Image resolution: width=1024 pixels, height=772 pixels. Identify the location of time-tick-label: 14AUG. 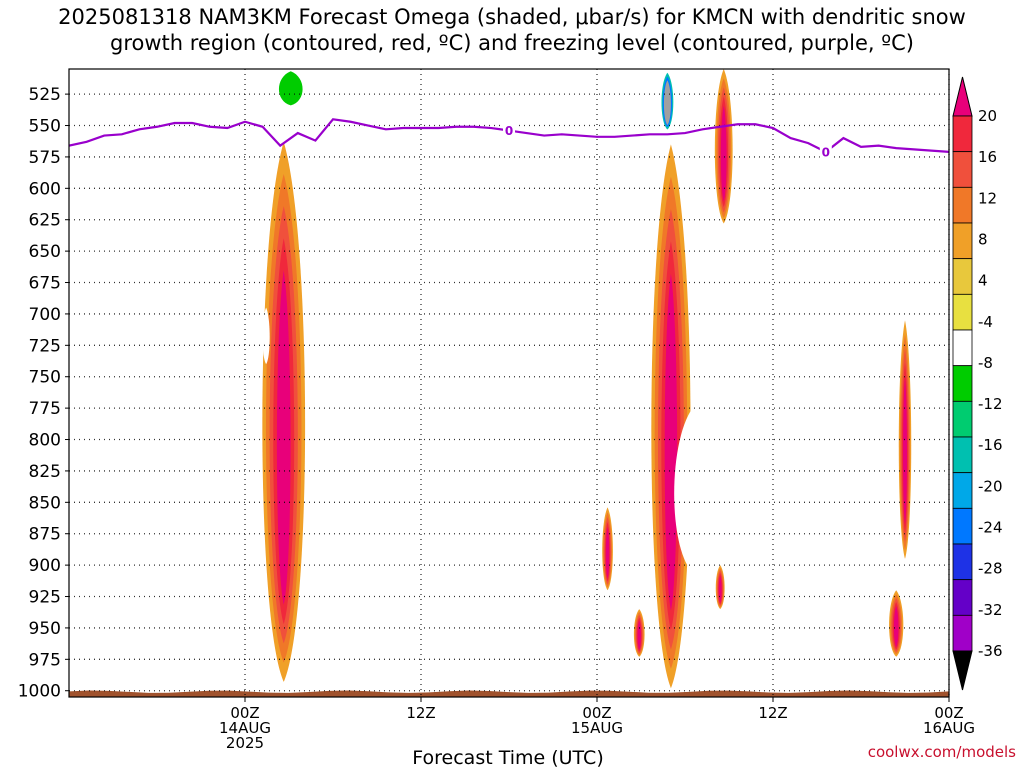
(245, 728).